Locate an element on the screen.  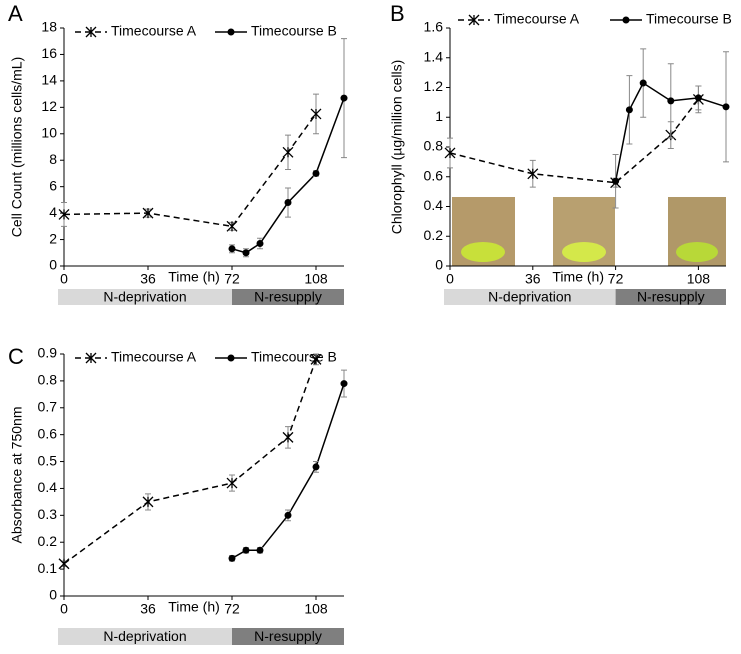
y-tick-label: 0.3 is located at coordinates (48, 514).